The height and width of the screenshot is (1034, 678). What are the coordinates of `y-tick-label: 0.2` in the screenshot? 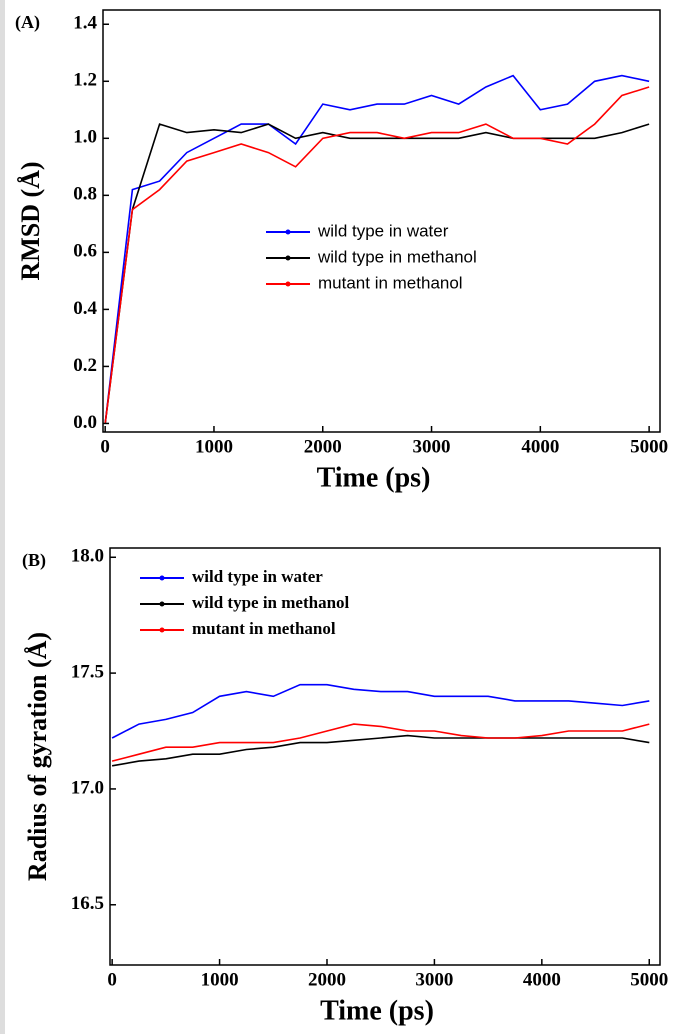 It's located at (85, 365).